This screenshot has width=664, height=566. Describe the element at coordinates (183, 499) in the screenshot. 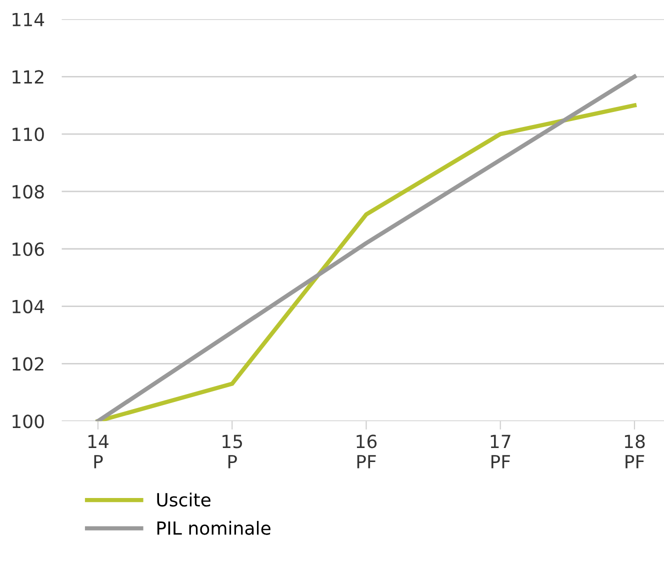

I see `legend-label: Uscite` at that location.